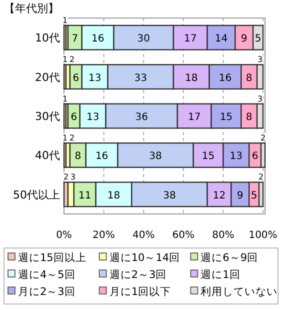  I want to click on data-label: 12, so click(219, 196).